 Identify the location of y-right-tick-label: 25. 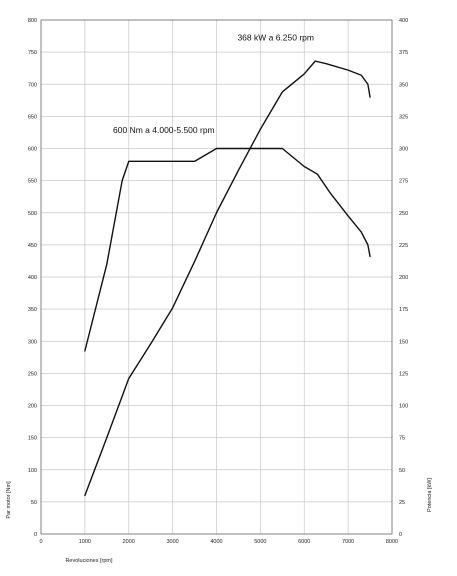
(402, 503).